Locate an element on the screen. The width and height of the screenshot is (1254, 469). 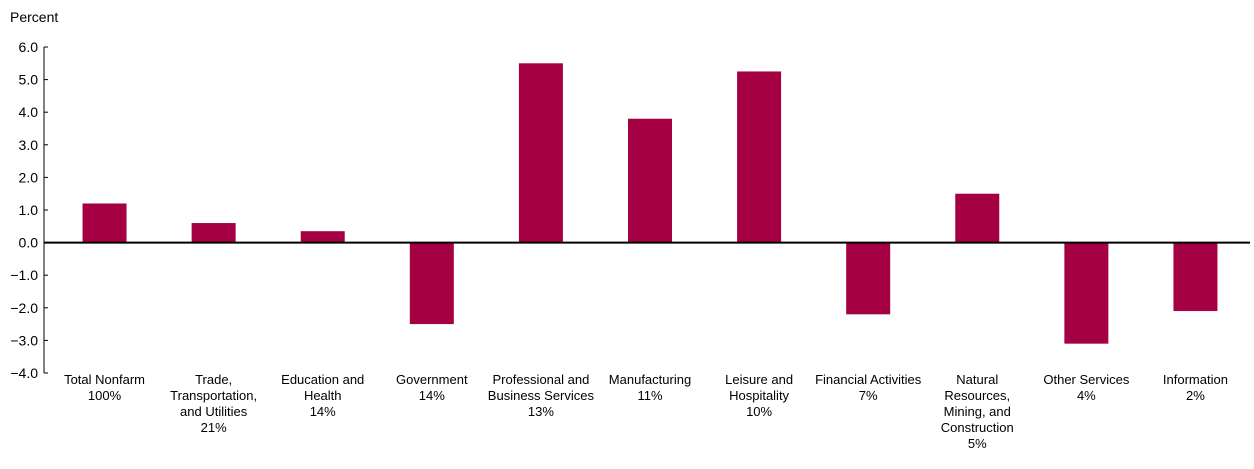
y-tick-label: −4.0 is located at coordinates (24, 373).